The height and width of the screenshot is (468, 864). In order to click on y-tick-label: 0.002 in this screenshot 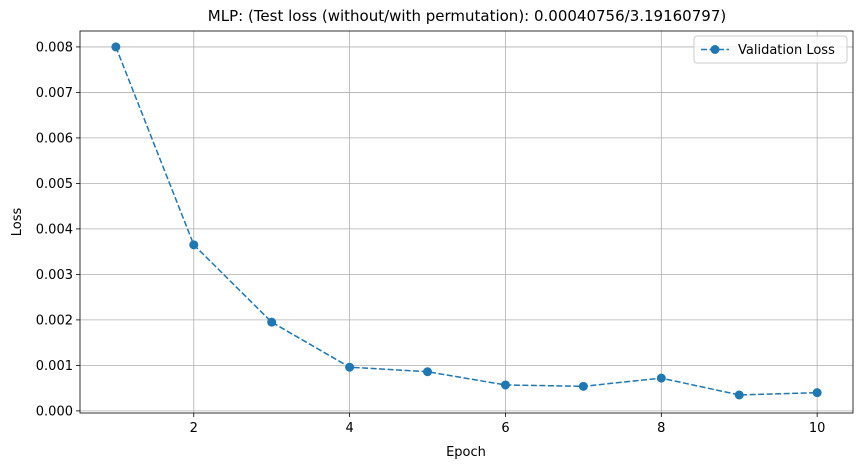, I will do `click(54, 320)`.